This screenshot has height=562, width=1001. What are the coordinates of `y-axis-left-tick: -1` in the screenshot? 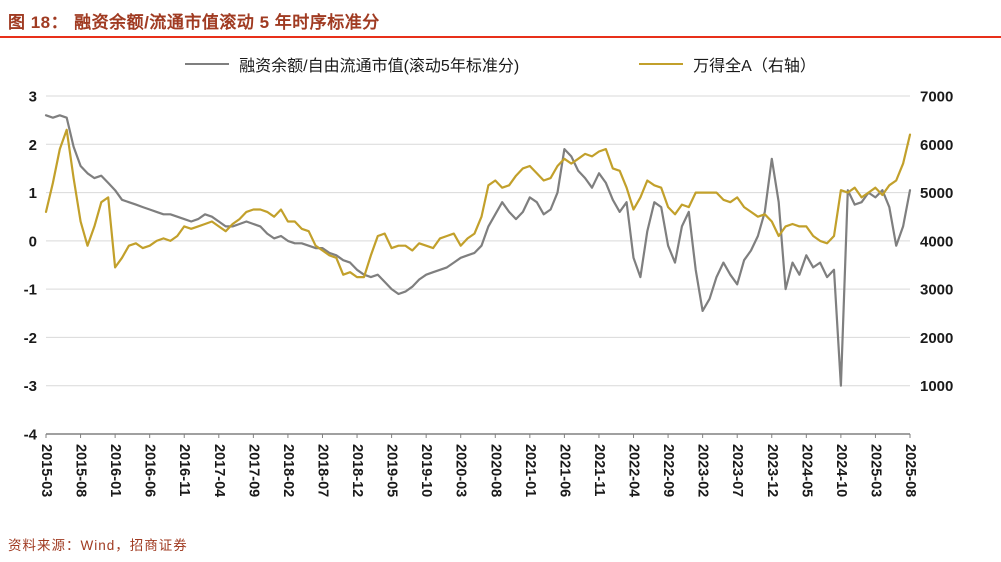 It's located at (30, 290).